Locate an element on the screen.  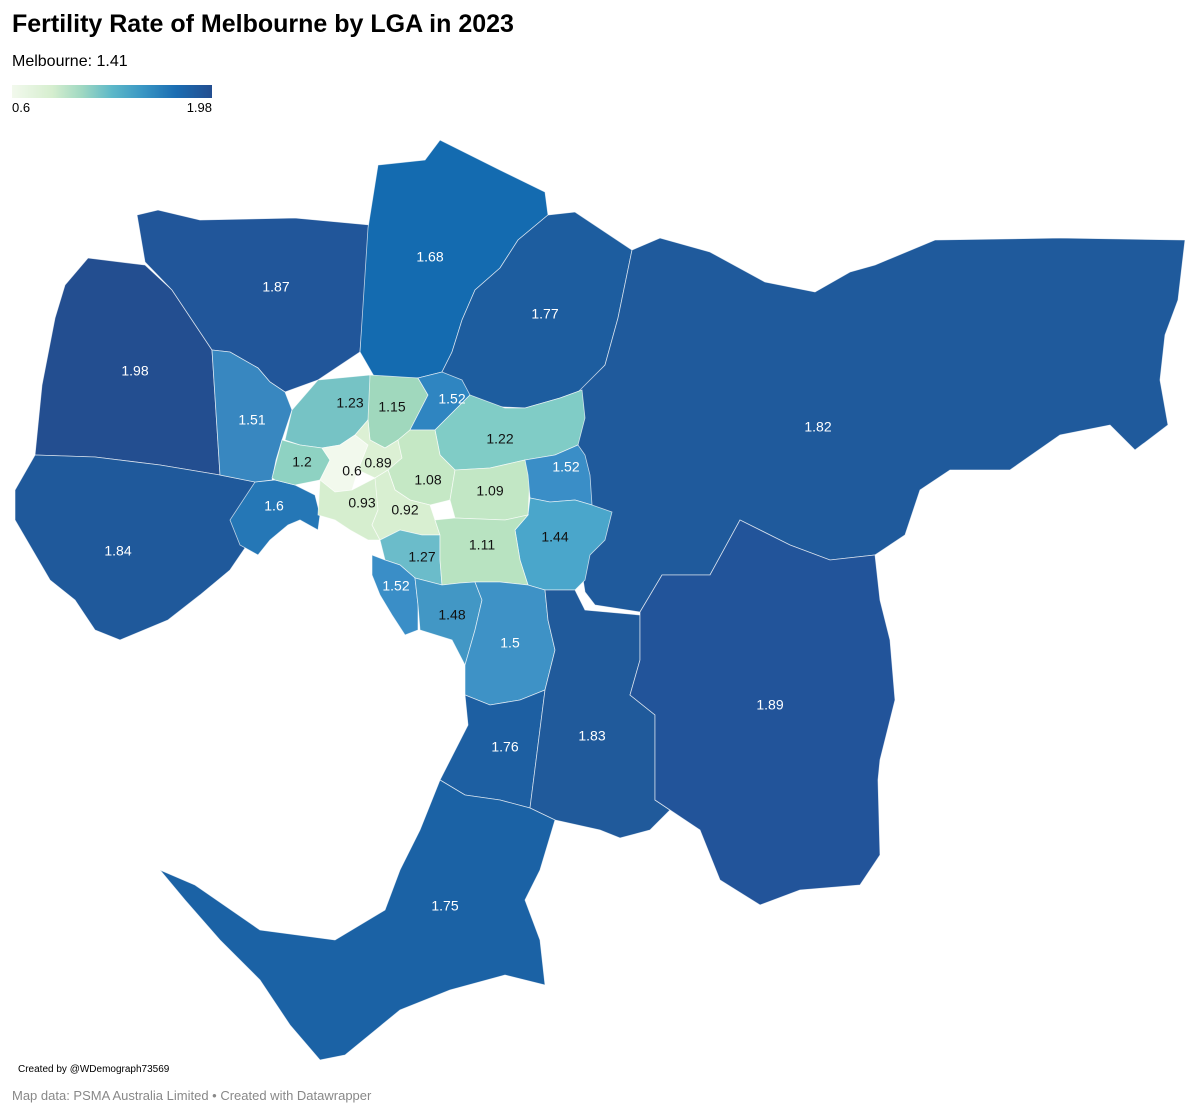
legend-labels: 0.6 1.98 is located at coordinates (112, 109).